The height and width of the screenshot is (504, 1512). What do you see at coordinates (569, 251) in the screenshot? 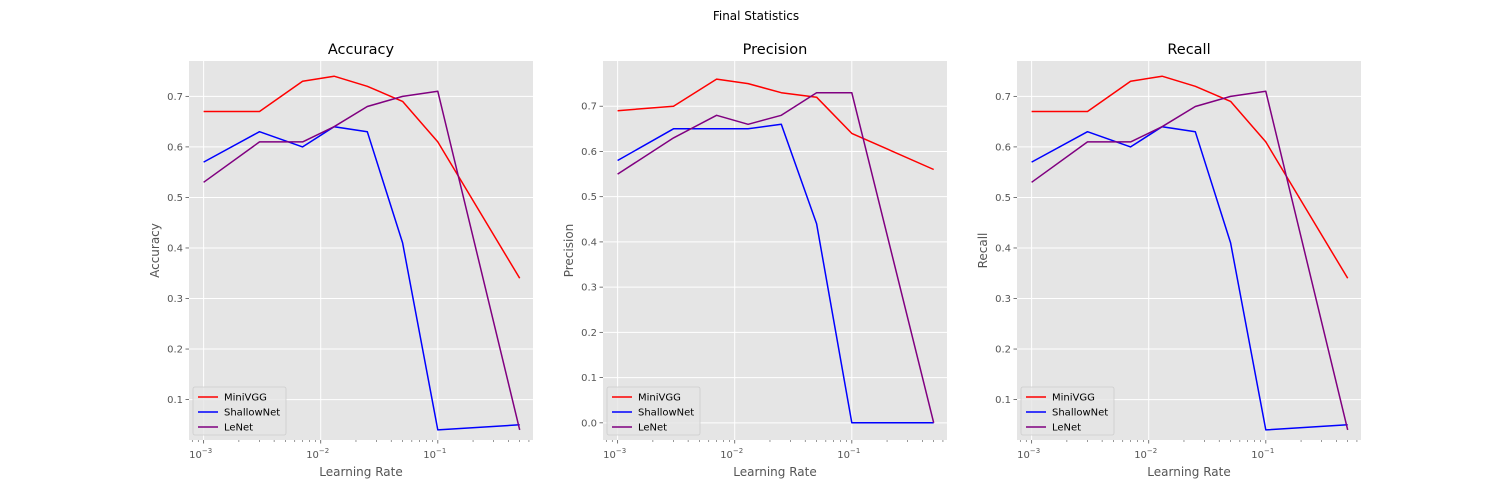
I see `y-axis-label: Precision` at bounding box center [569, 251].